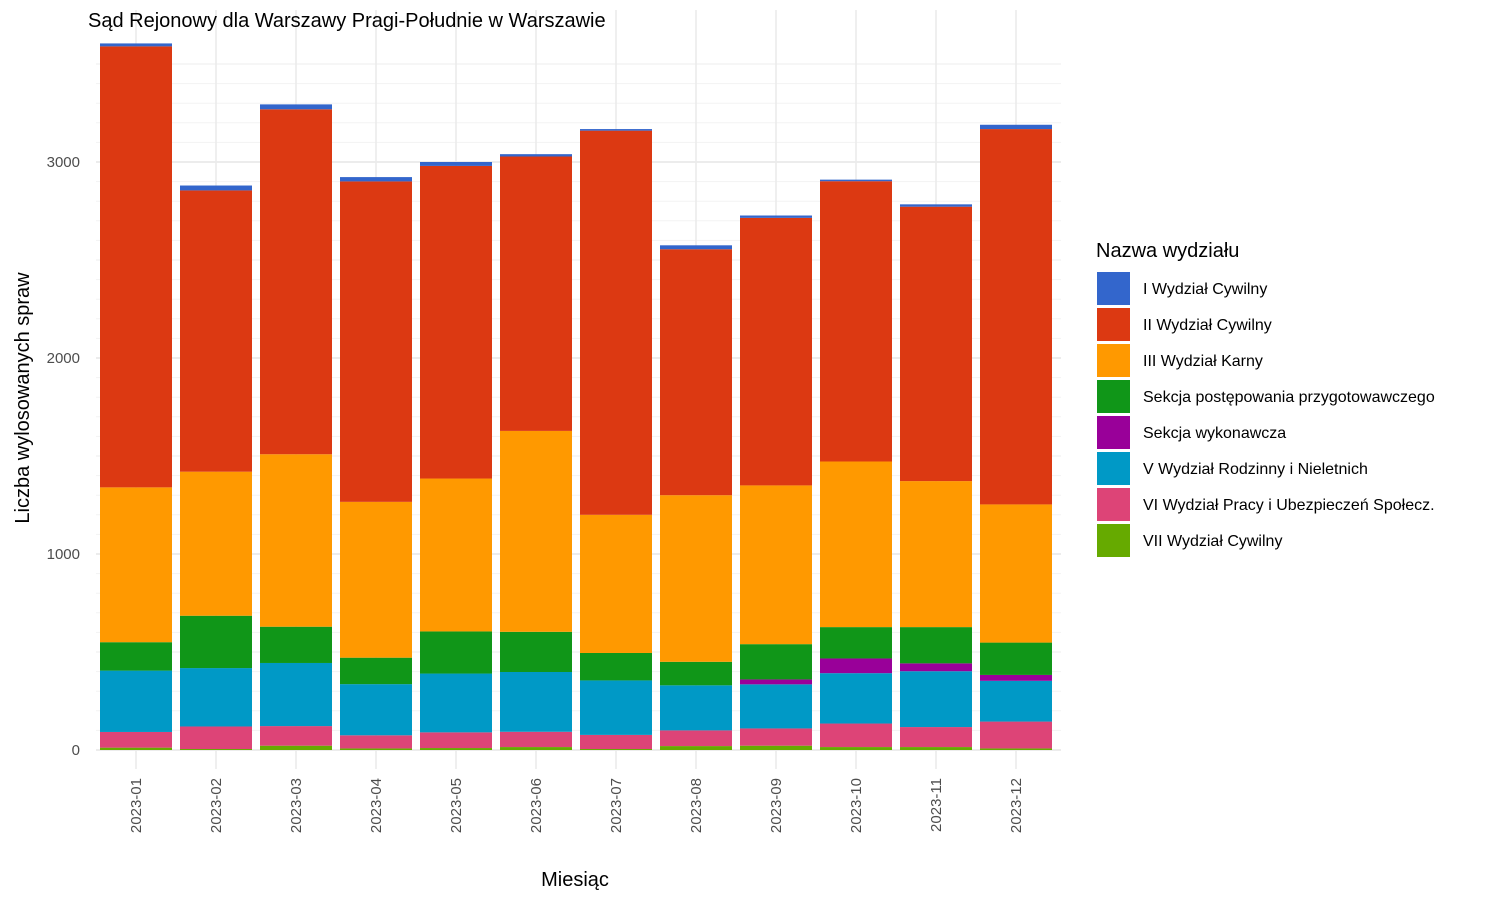  What do you see at coordinates (536, 155) in the screenshot?
I see `bar-segment: I Wydział Cywilny 2023-06: 12` at bounding box center [536, 155].